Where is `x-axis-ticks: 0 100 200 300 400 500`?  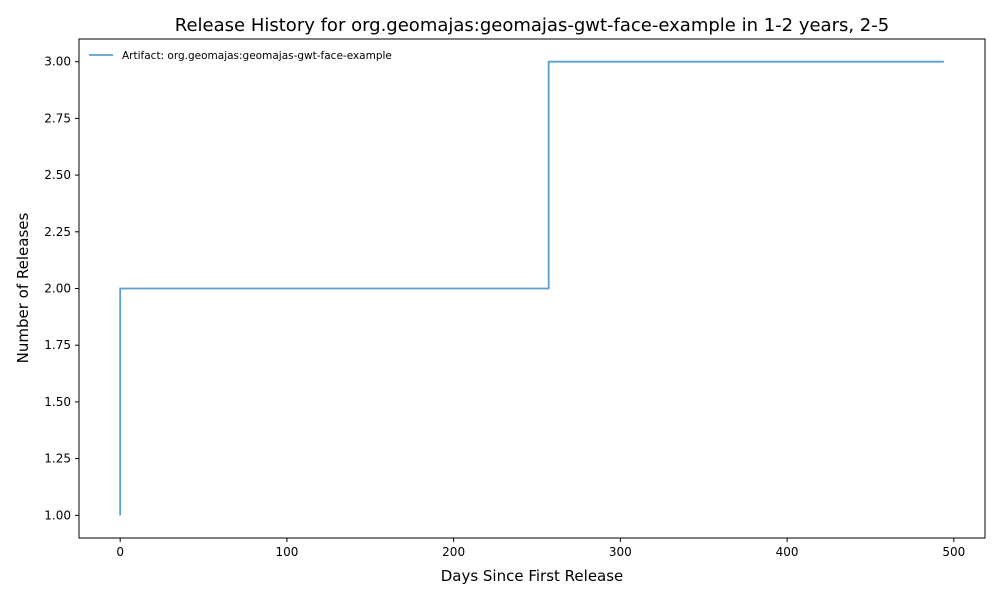
x-axis-ticks: 0 100 200 300 400 500 is located at coordinates (540, 548).